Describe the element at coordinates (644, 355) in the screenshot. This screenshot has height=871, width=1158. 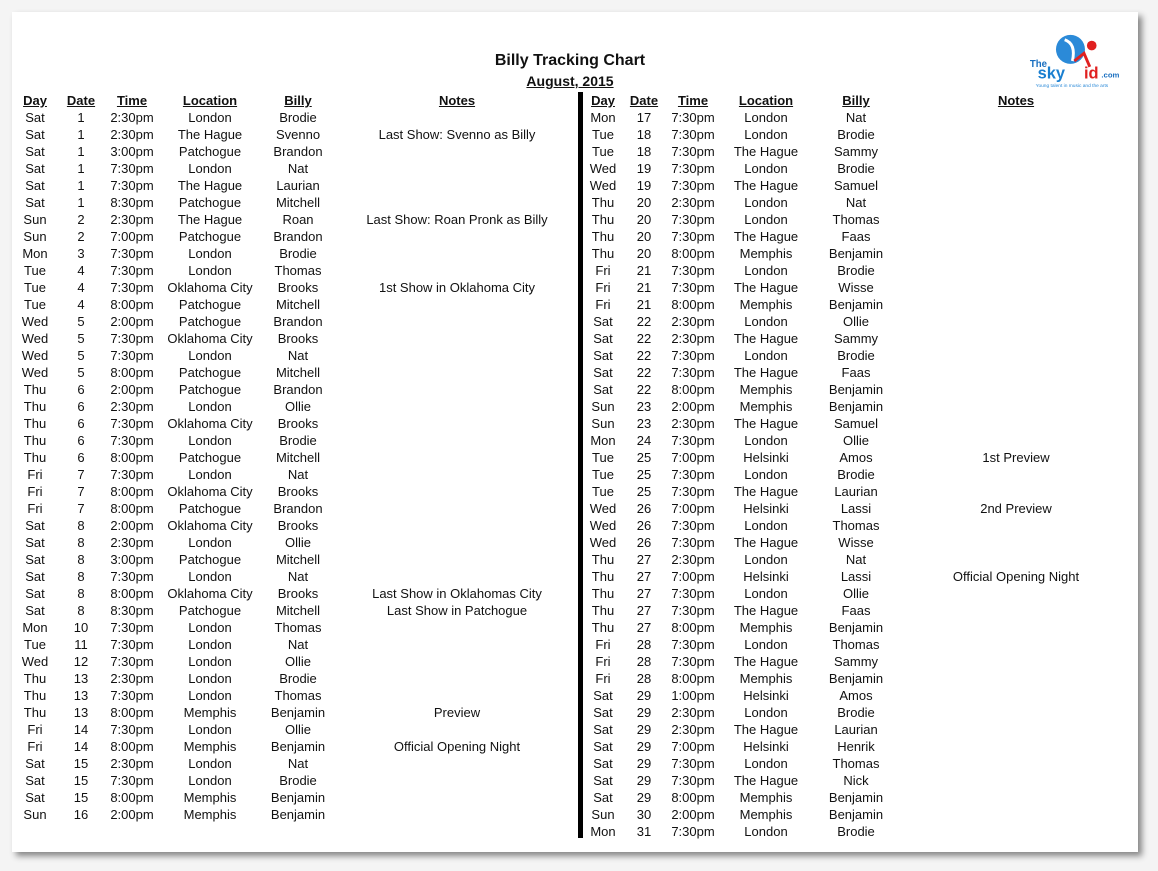
I see `cell-date: 22` at that location.